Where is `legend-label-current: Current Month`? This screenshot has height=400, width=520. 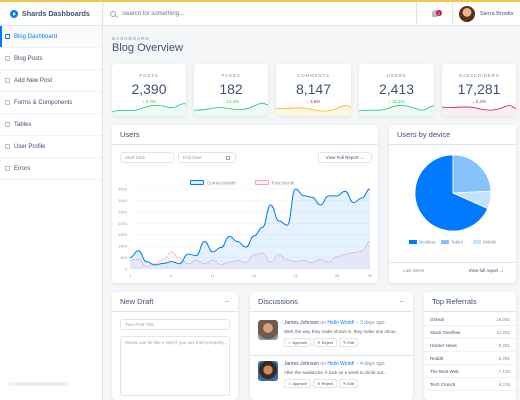
legend-label-current: Current Month is located at coordinates (221, 183).